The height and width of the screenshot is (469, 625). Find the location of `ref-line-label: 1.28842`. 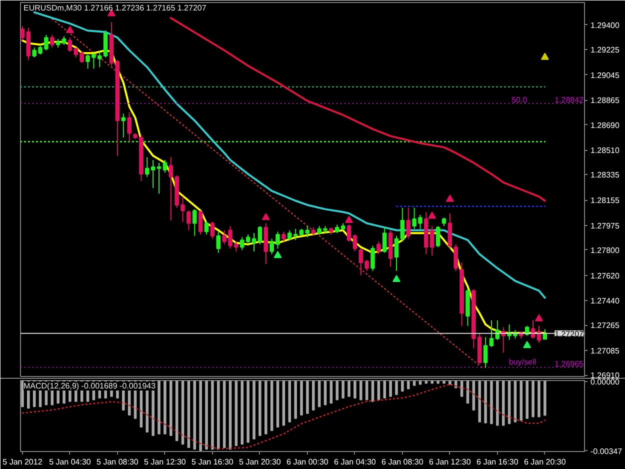

ref-line-label: 1.28842 is located at coordinates (569, 99).